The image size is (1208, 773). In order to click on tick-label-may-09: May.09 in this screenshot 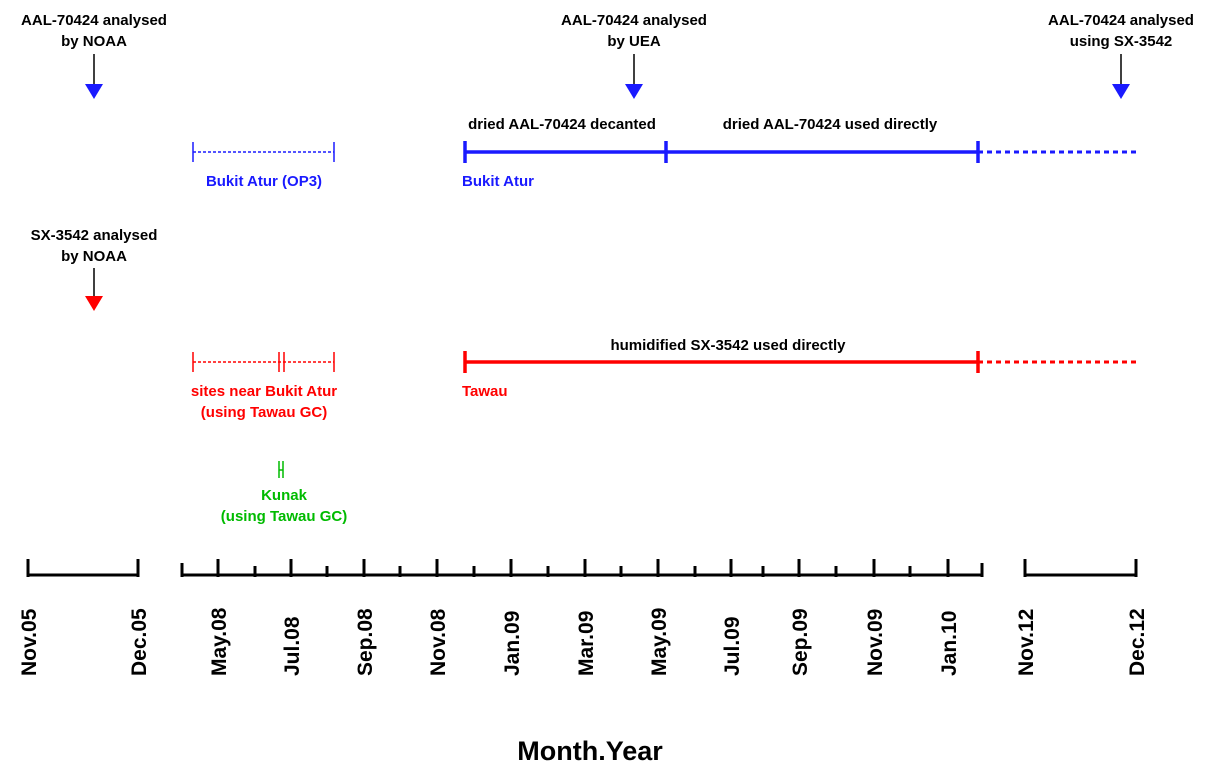, I will do `click(659, 642)`.